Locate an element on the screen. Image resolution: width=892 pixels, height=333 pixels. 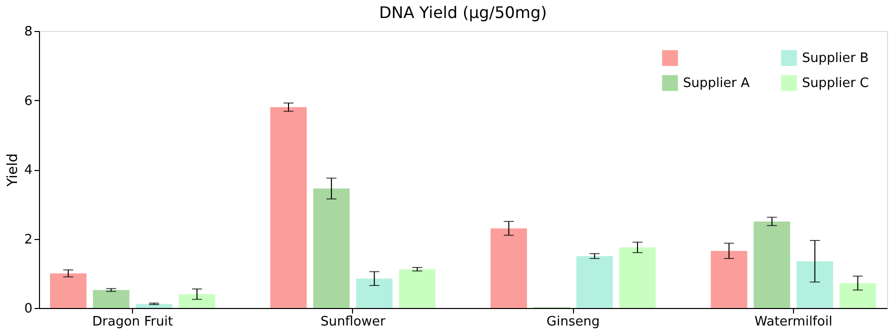
legend-label: Supplier A is located at coordinates (716, 83).